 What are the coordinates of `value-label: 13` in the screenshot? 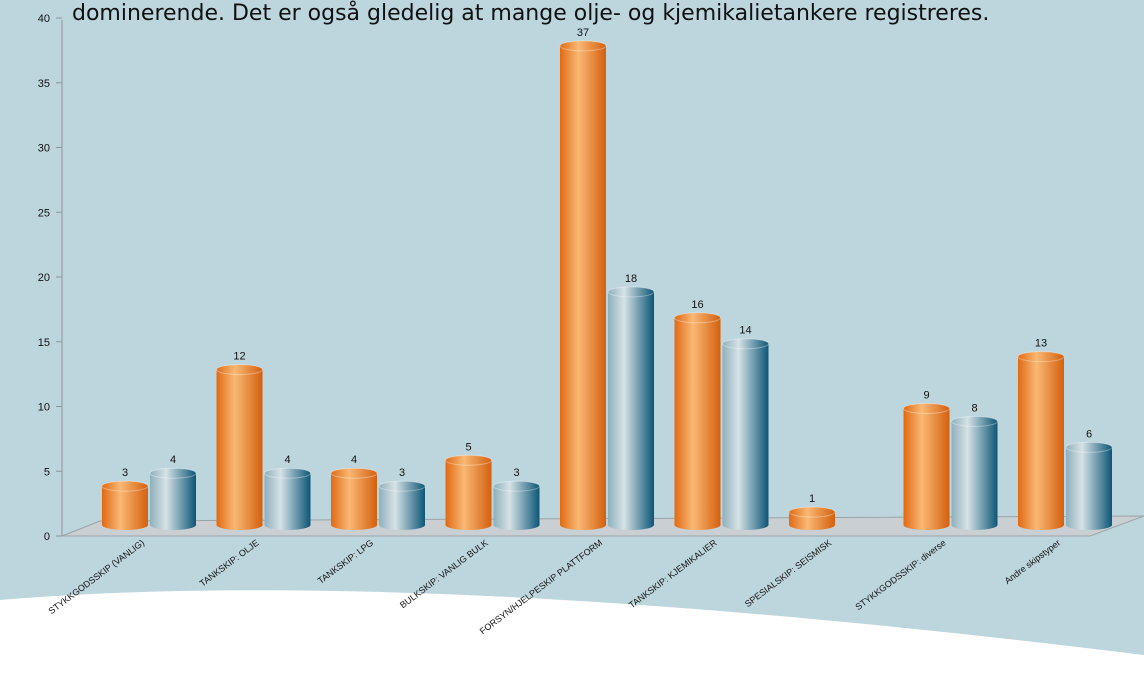 It's located at (1041, 344).